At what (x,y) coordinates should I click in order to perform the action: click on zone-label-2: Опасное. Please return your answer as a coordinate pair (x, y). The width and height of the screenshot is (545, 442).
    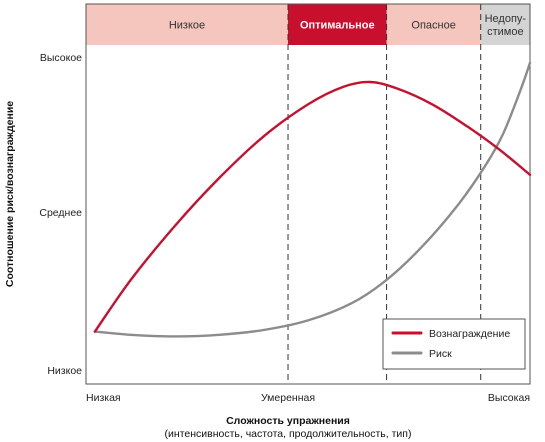
    Looking at the image, I should click on (433, 26).